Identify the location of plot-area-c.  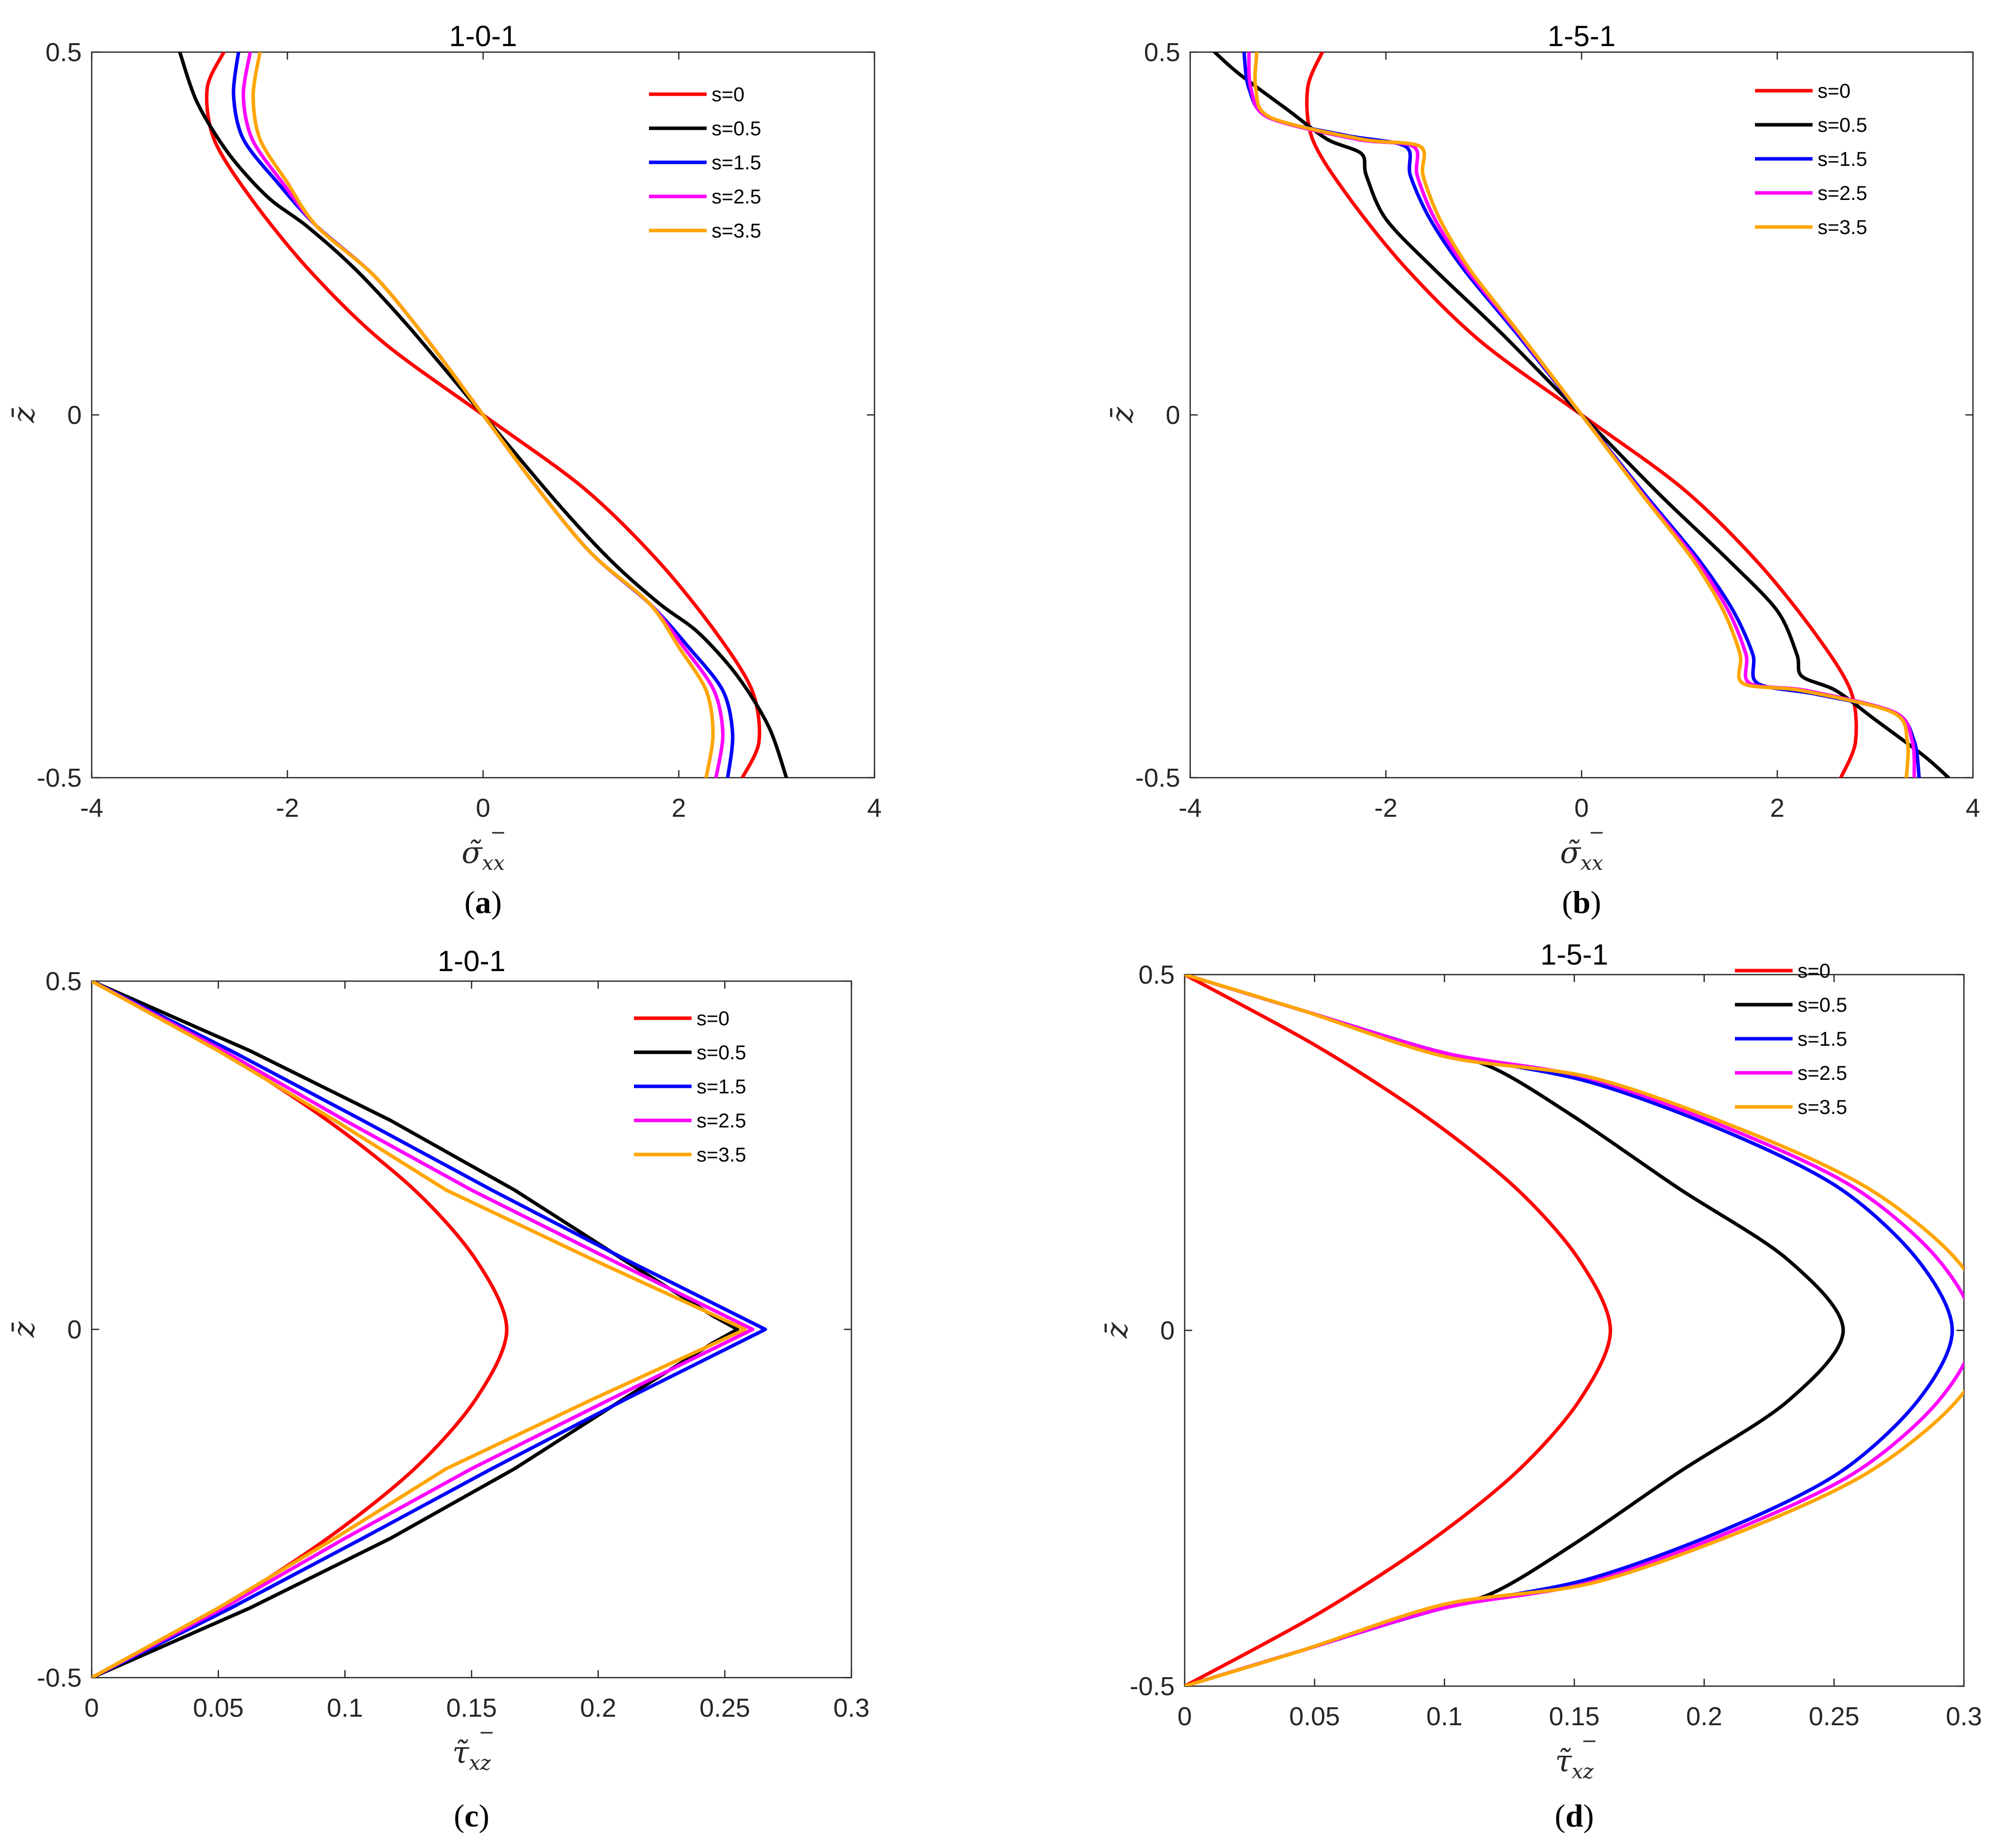
(471, 1329).